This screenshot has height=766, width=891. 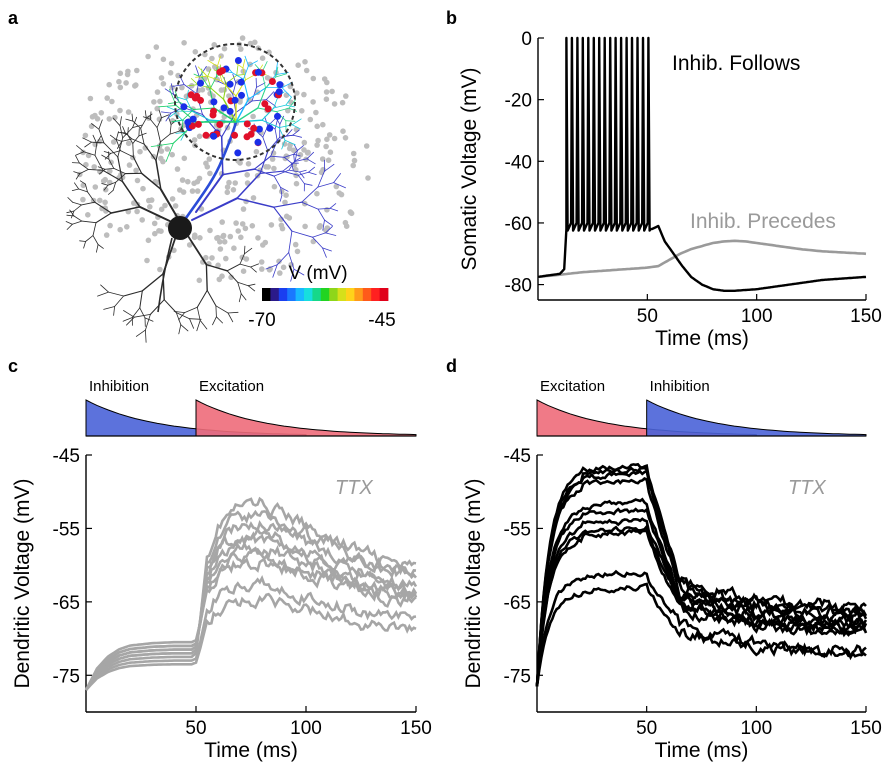 I want to click on y-axis-label: Dendritic Voltage (mV), so click(x=473, y=583).